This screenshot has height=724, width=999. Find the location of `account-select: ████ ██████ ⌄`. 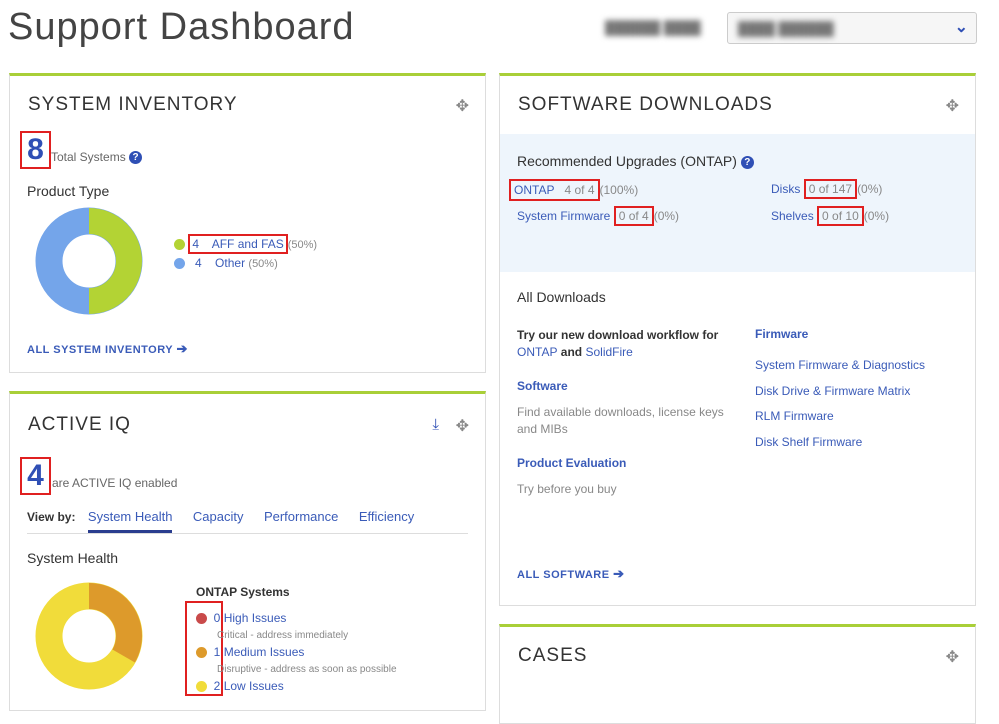

account-select: ████ ██████ ⌄ is located at coordinates (852, 28).